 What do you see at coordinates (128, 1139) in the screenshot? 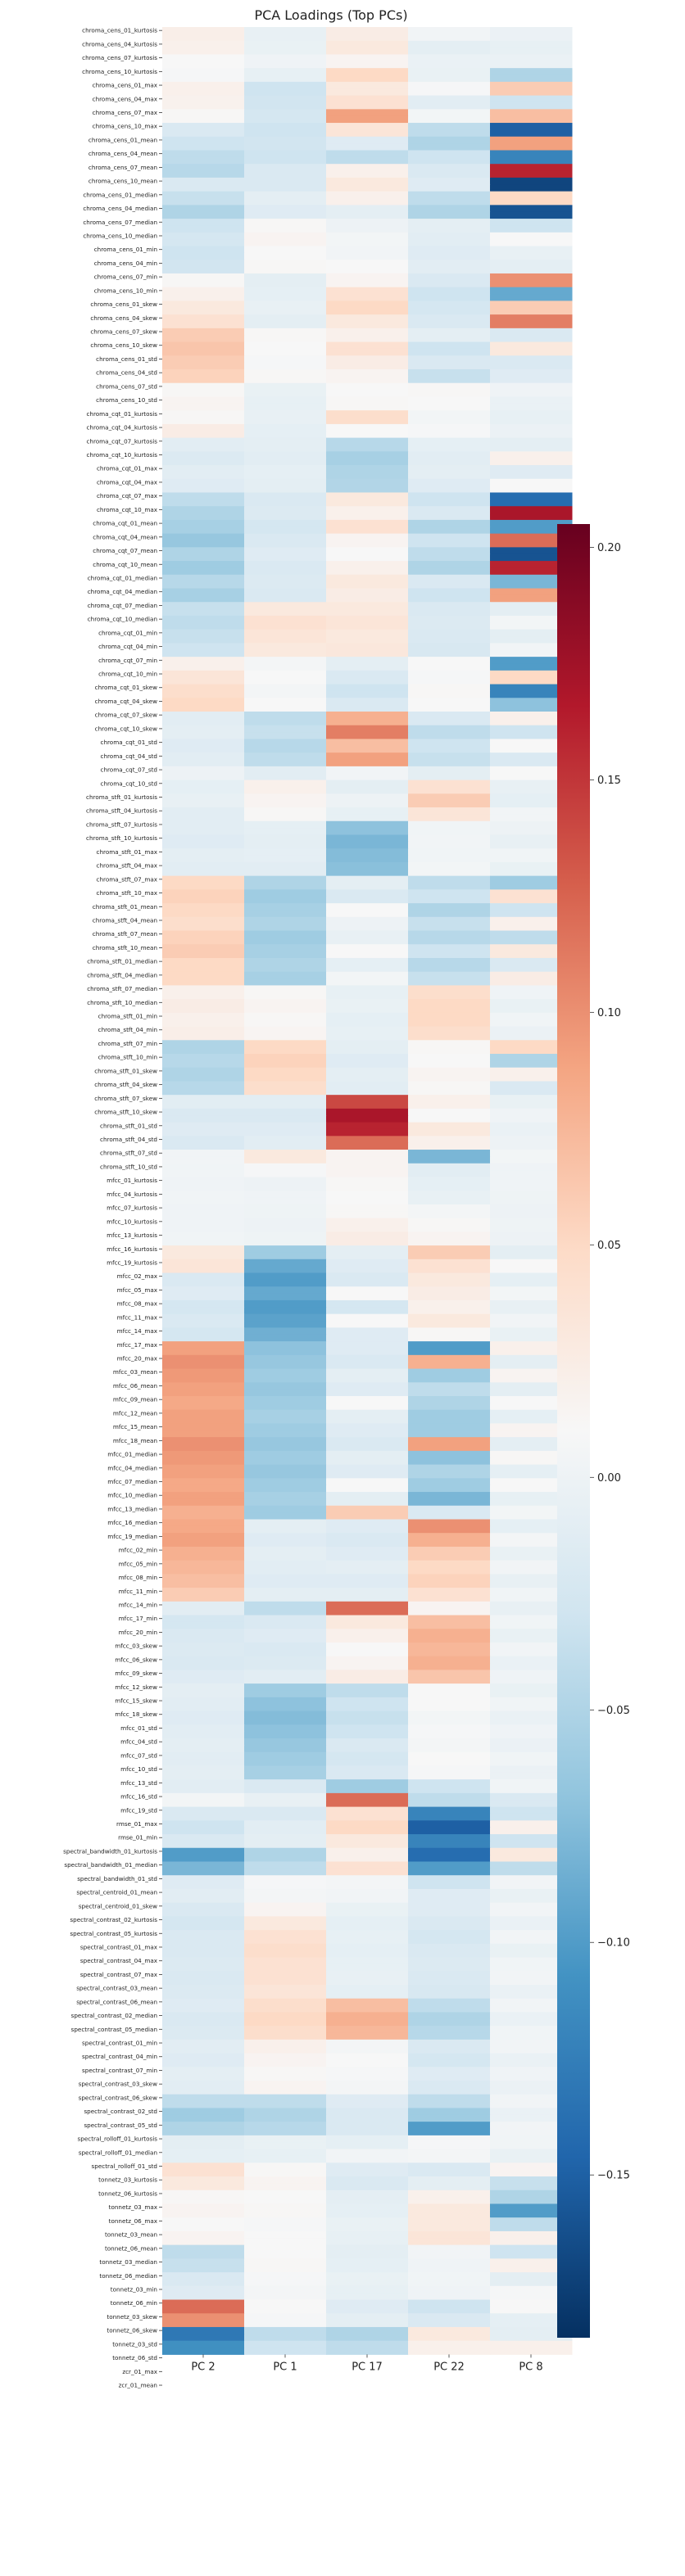
I see `row-label: chroma_stft_04_std` at bounding box center [128, 1139].